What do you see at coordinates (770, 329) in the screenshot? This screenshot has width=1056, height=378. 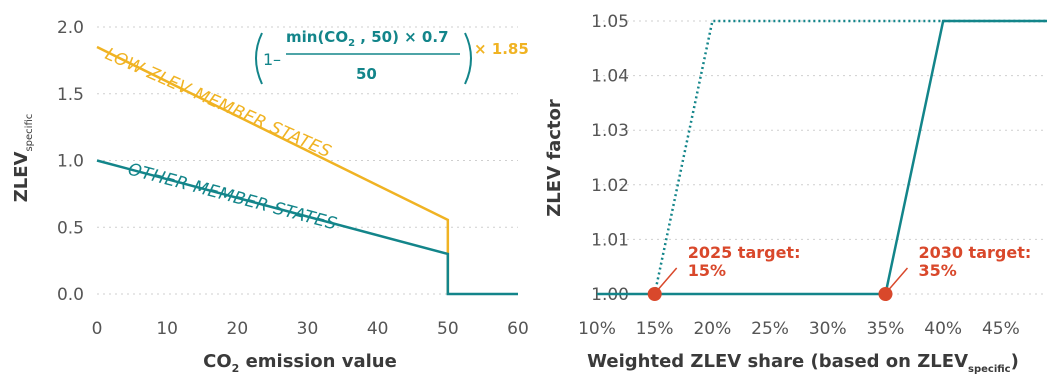 I see `right-x-tick-label: 25%` at bounding box center [770, 329].